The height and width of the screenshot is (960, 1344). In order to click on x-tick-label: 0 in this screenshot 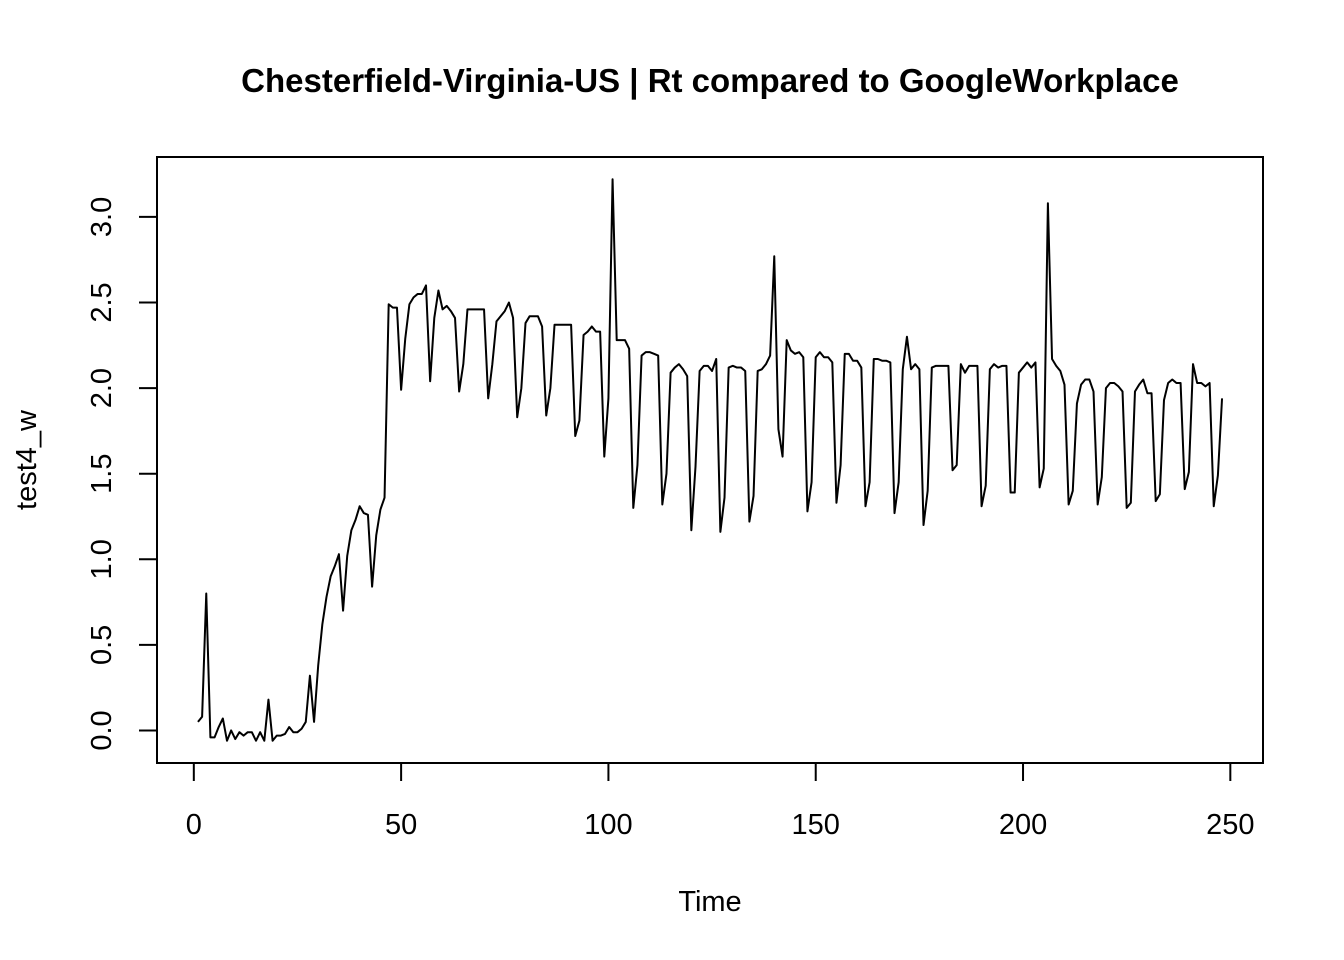, I will do `click(194, 825)`.